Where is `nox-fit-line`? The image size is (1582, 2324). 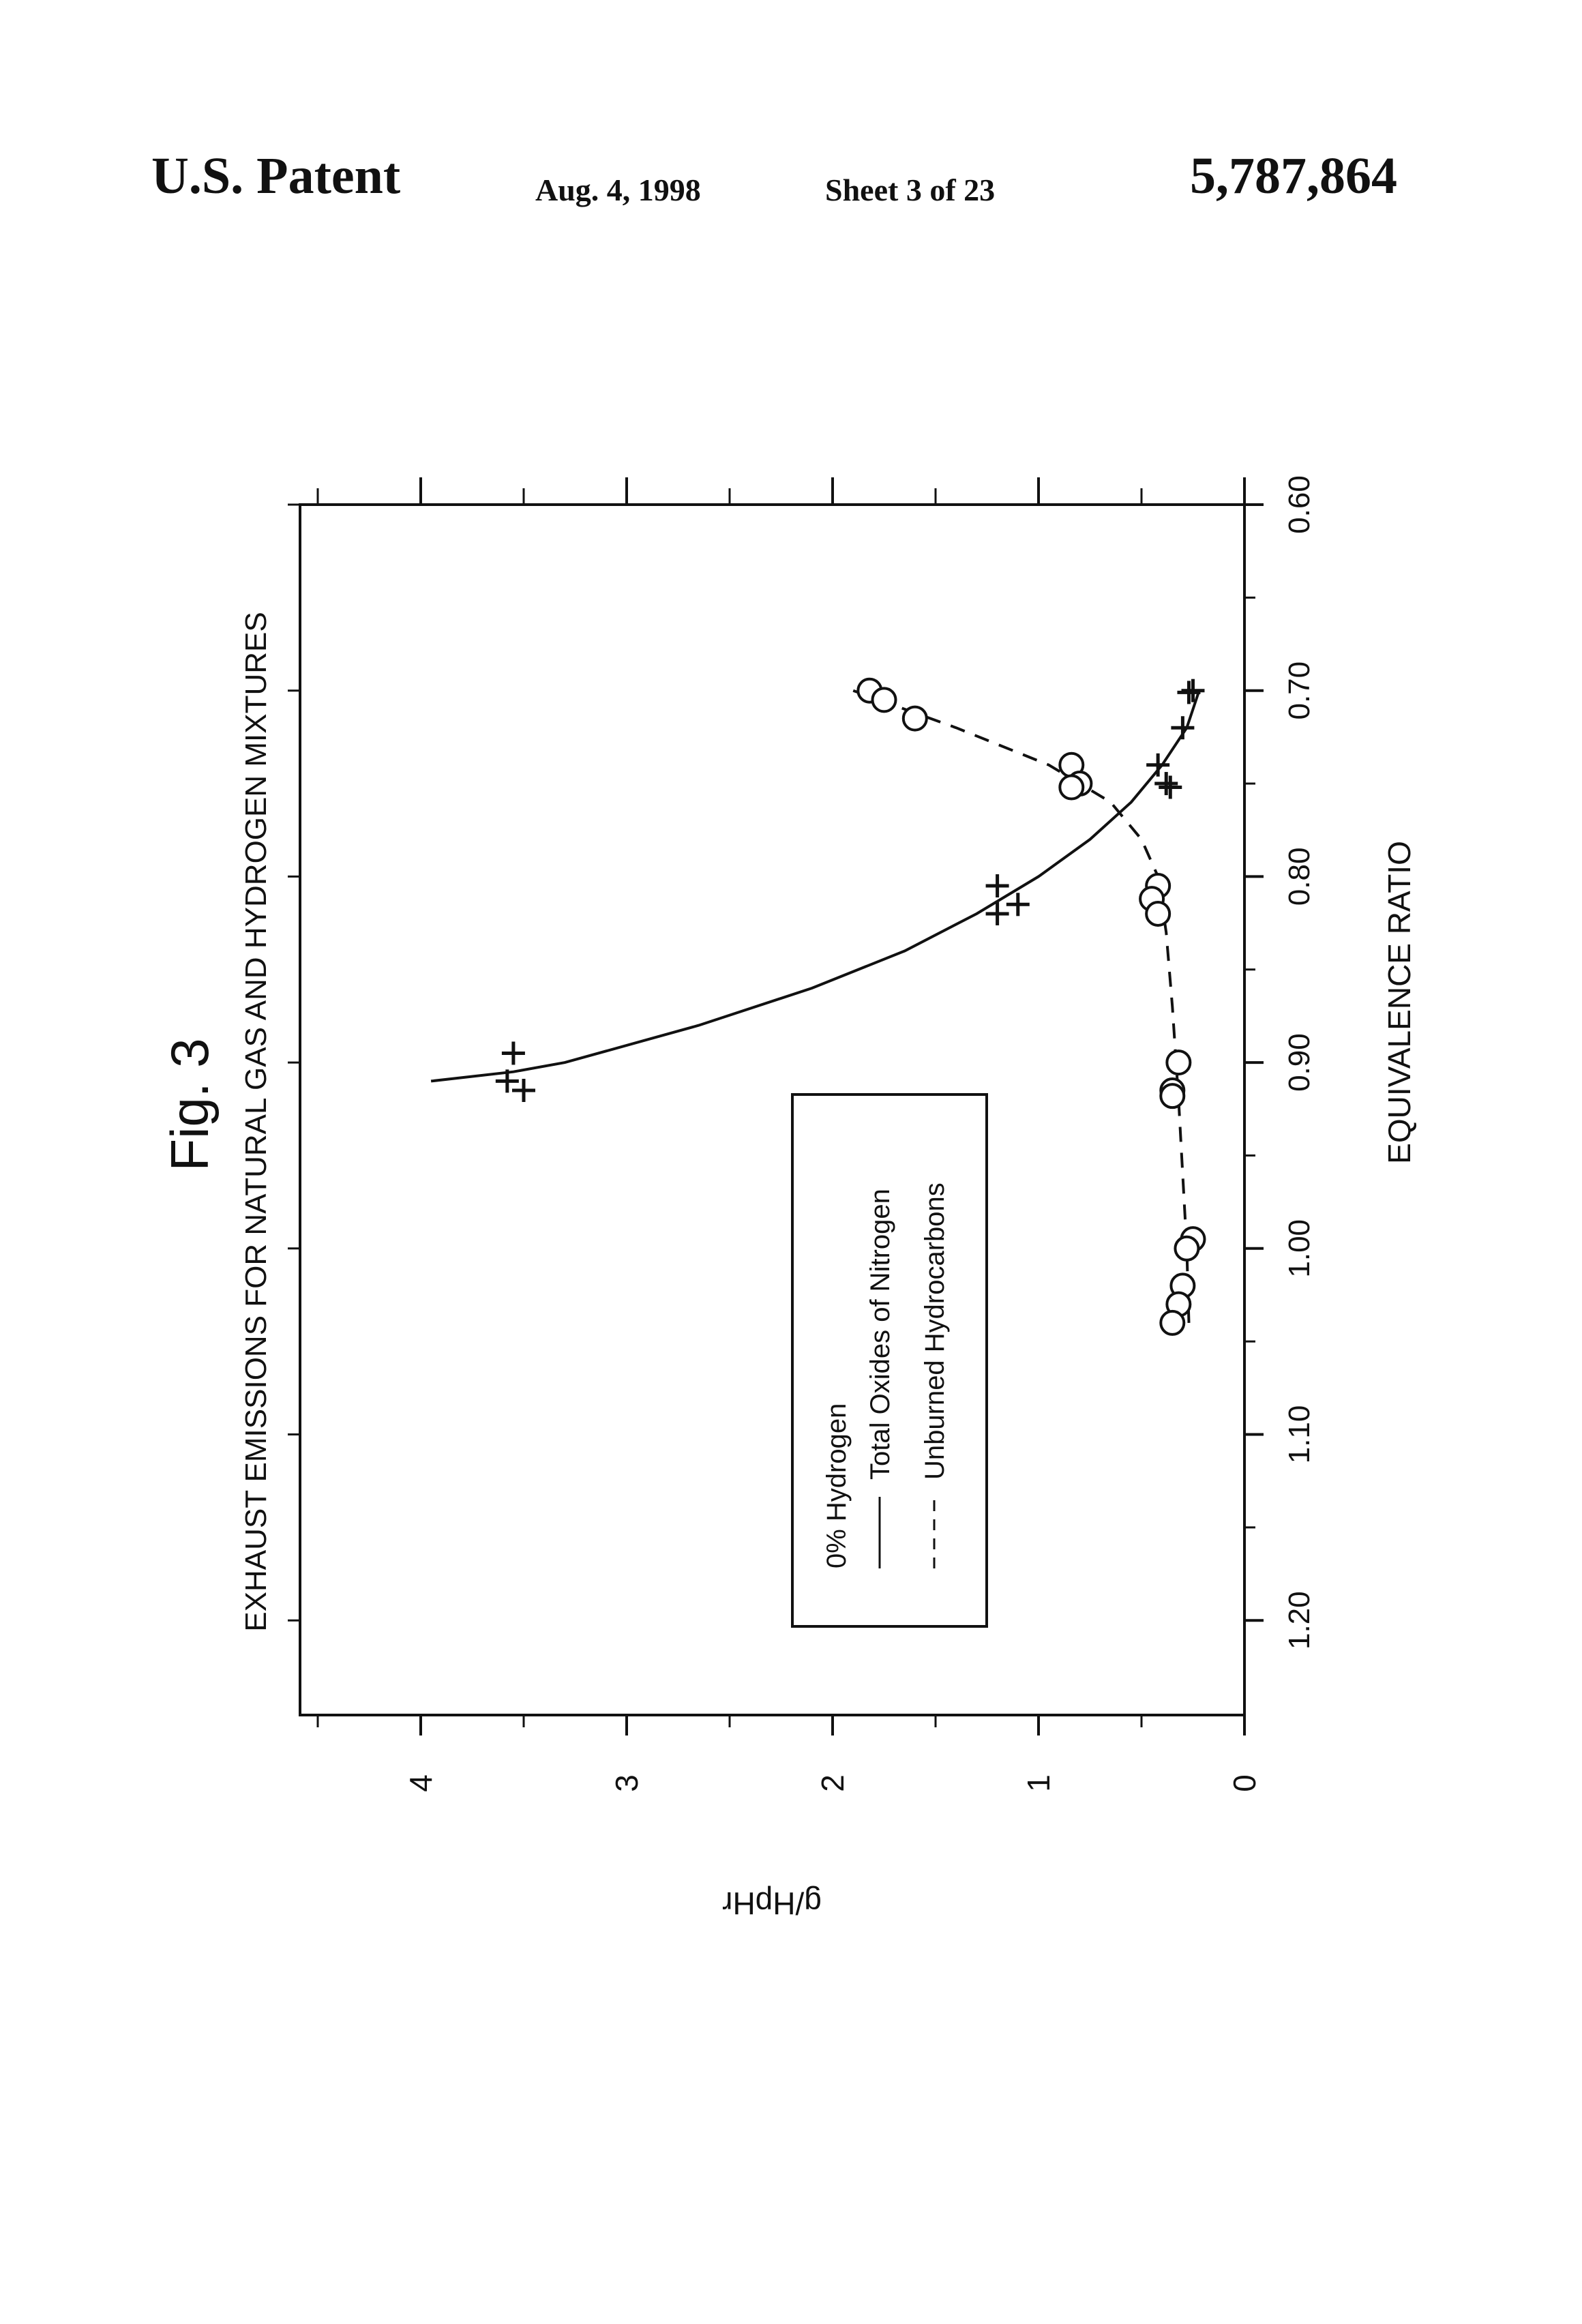 nox-fit-line is located at coordinates (815, 886).